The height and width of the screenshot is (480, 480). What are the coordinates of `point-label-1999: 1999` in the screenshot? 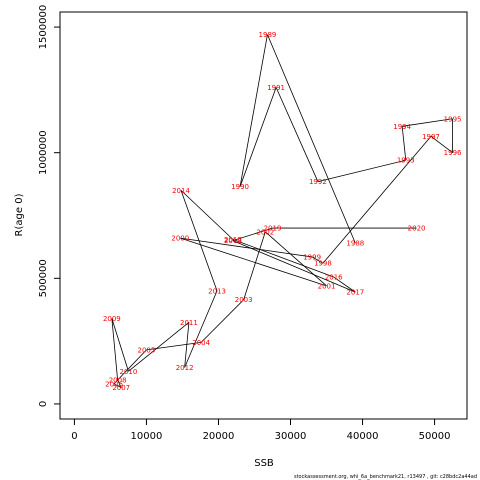 It's located at (312, 257).